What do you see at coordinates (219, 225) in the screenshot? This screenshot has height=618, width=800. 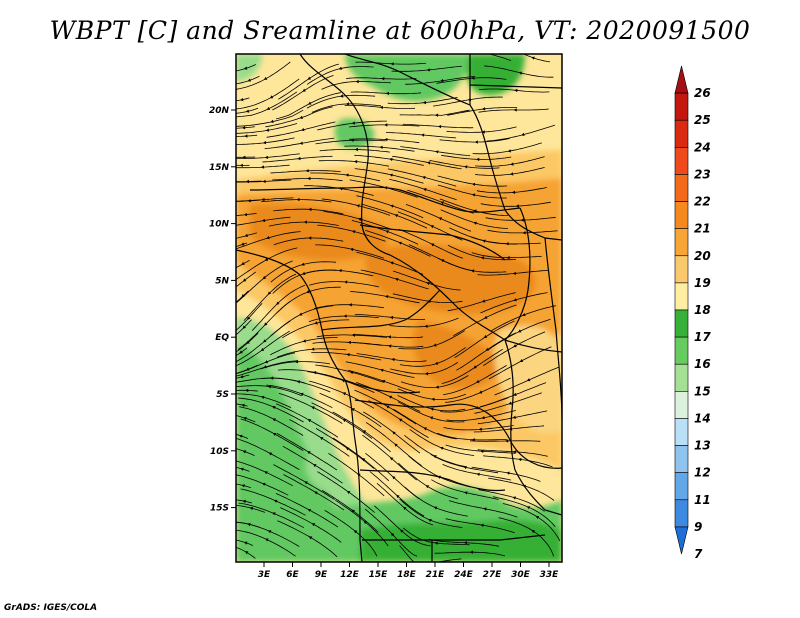 I see `lat-tick-label: 10N` at bounding box center [219, 225].